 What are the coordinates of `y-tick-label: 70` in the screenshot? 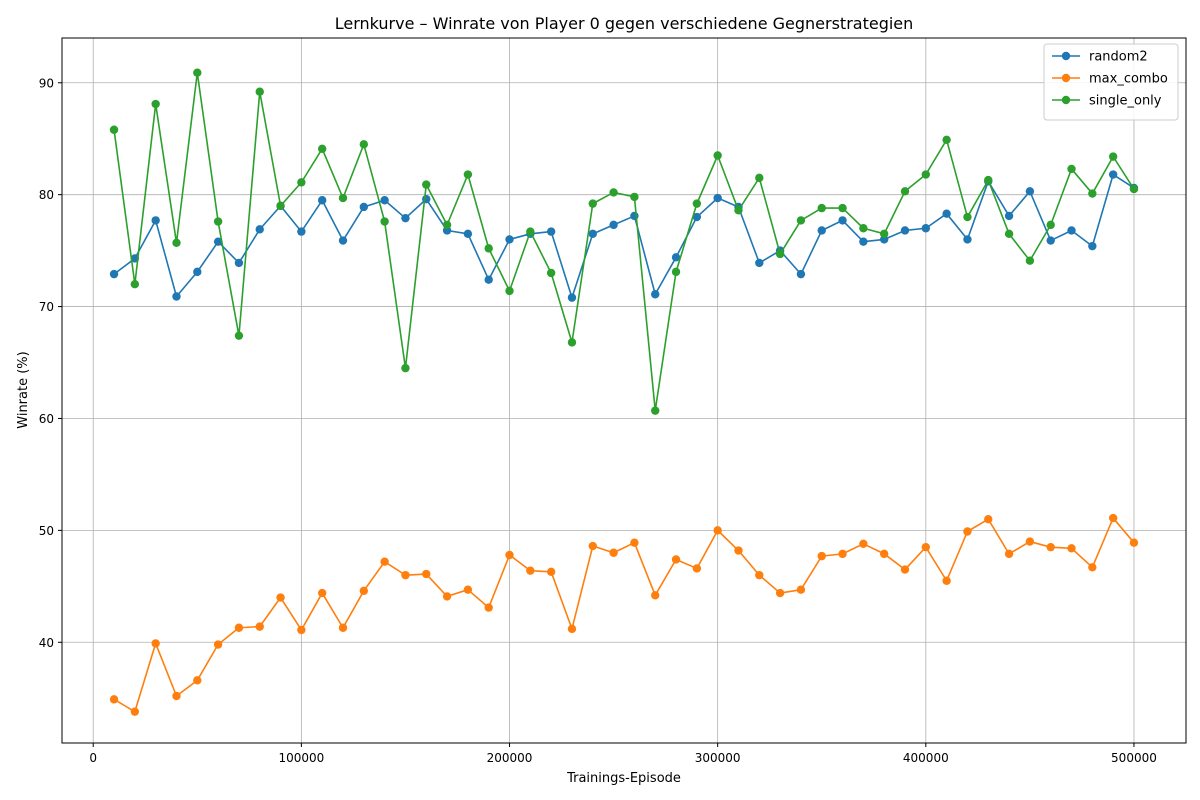 It's located at (46, 307).